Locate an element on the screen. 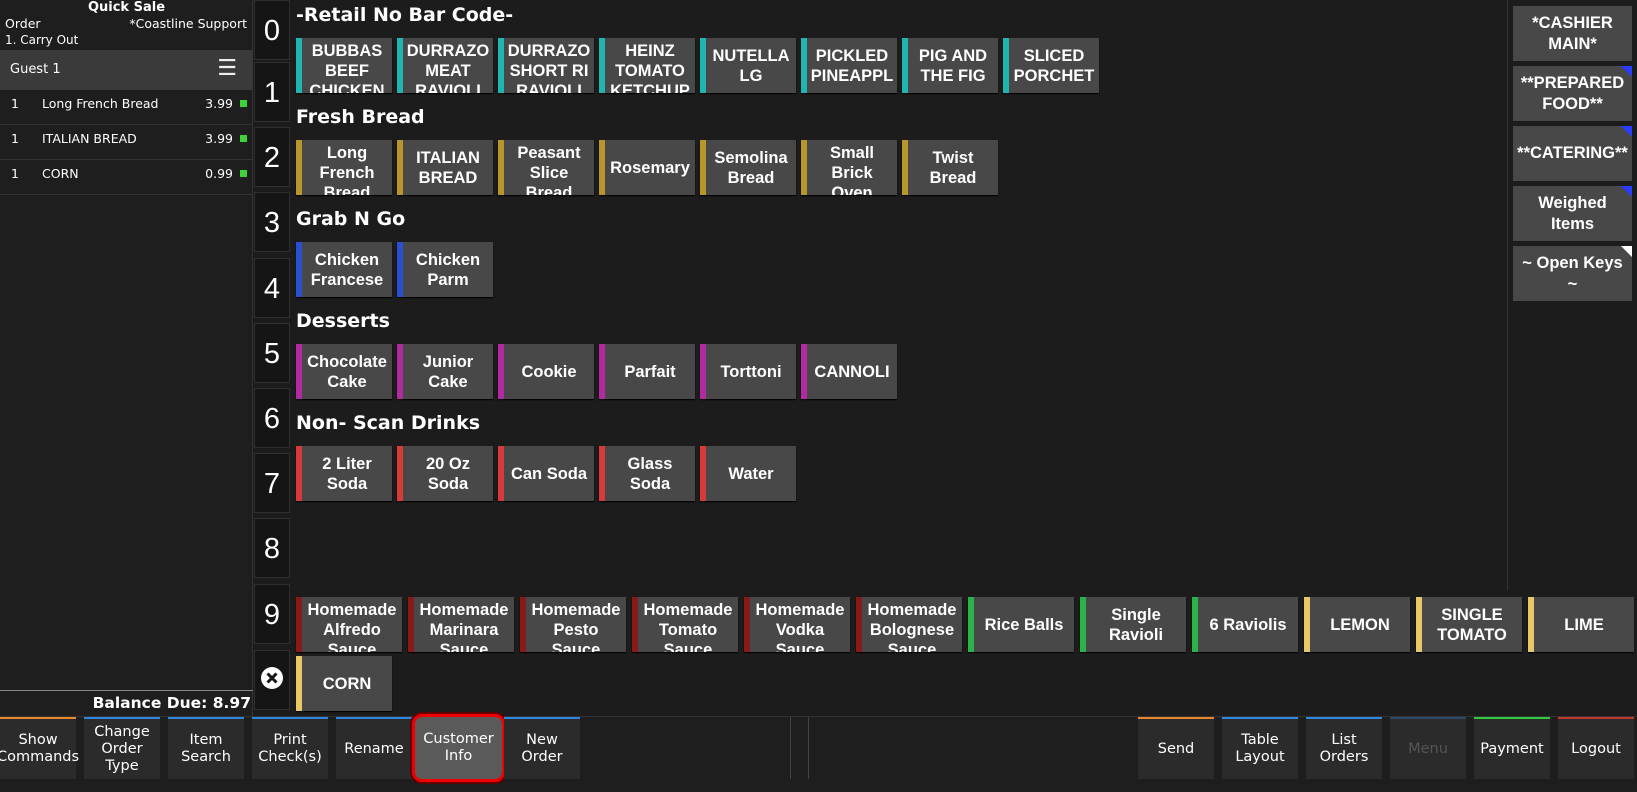 This screenshot has height=792, width=1637. menu-item-semolina-bread: Semolina Bread is located at coordinates (748, 167).